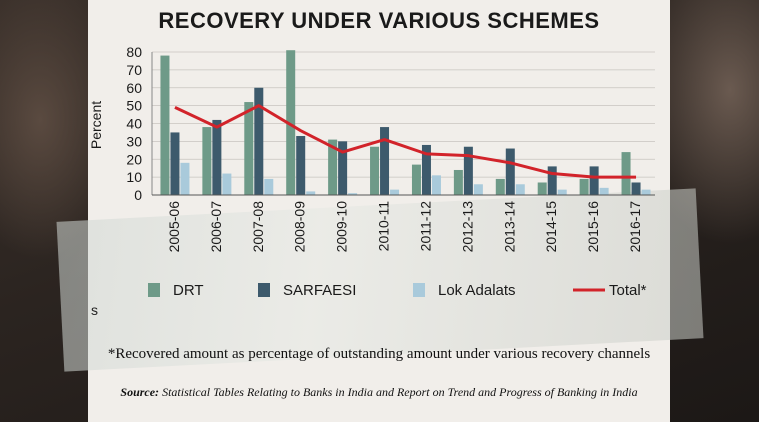 Image resolution: width=759 pixels, height=422 pixels. What do you see at coordinates (551, 227) in the screenshot?
I see `x-tick-label: 2014-15` at bounding box center [551, 227].